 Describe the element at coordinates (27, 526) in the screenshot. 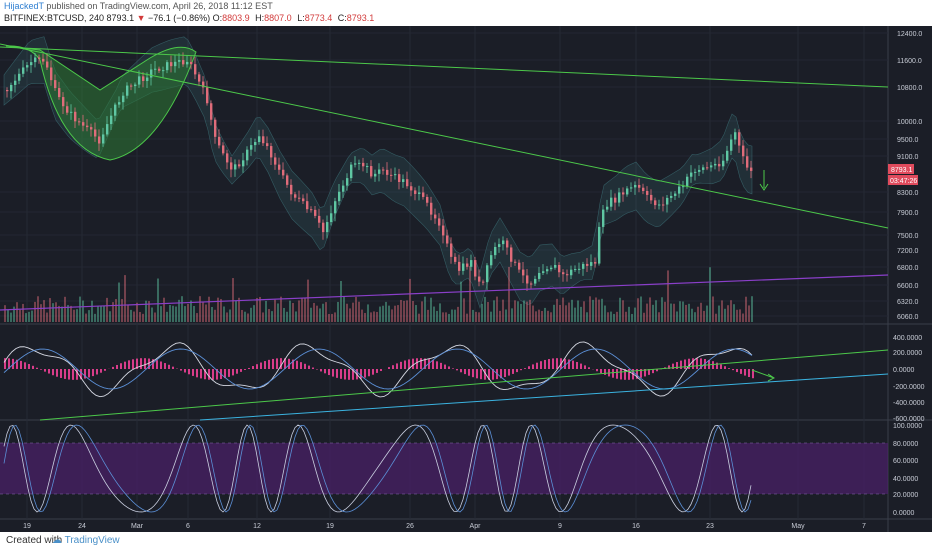

I see `x-tick-label: 19` at that location.